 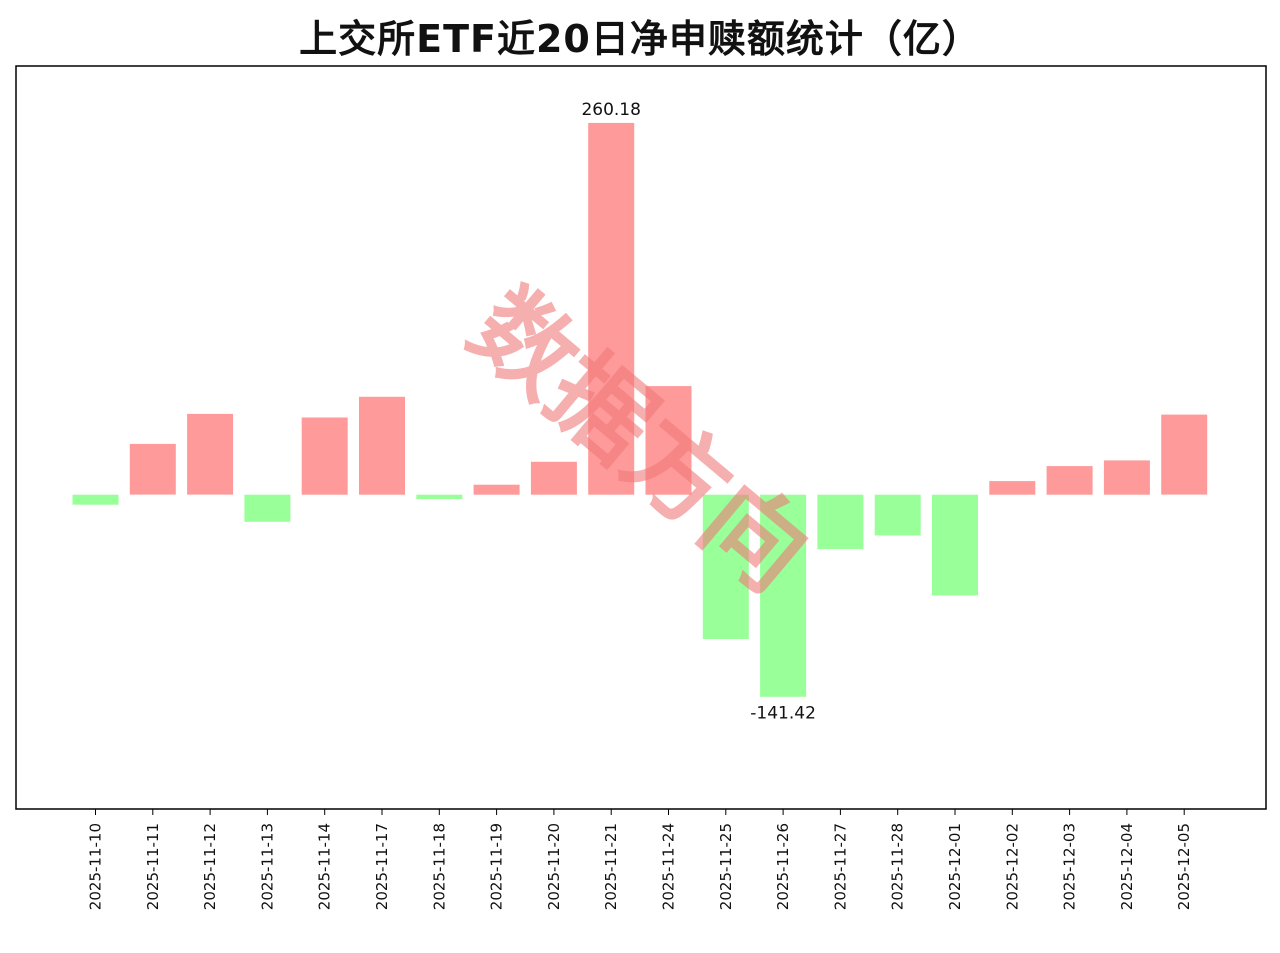 What do you see at coordinates (898, 866) in the screenshot?
I see `x-tick-label: 2025-11-28` at bounding box center [898, 866].